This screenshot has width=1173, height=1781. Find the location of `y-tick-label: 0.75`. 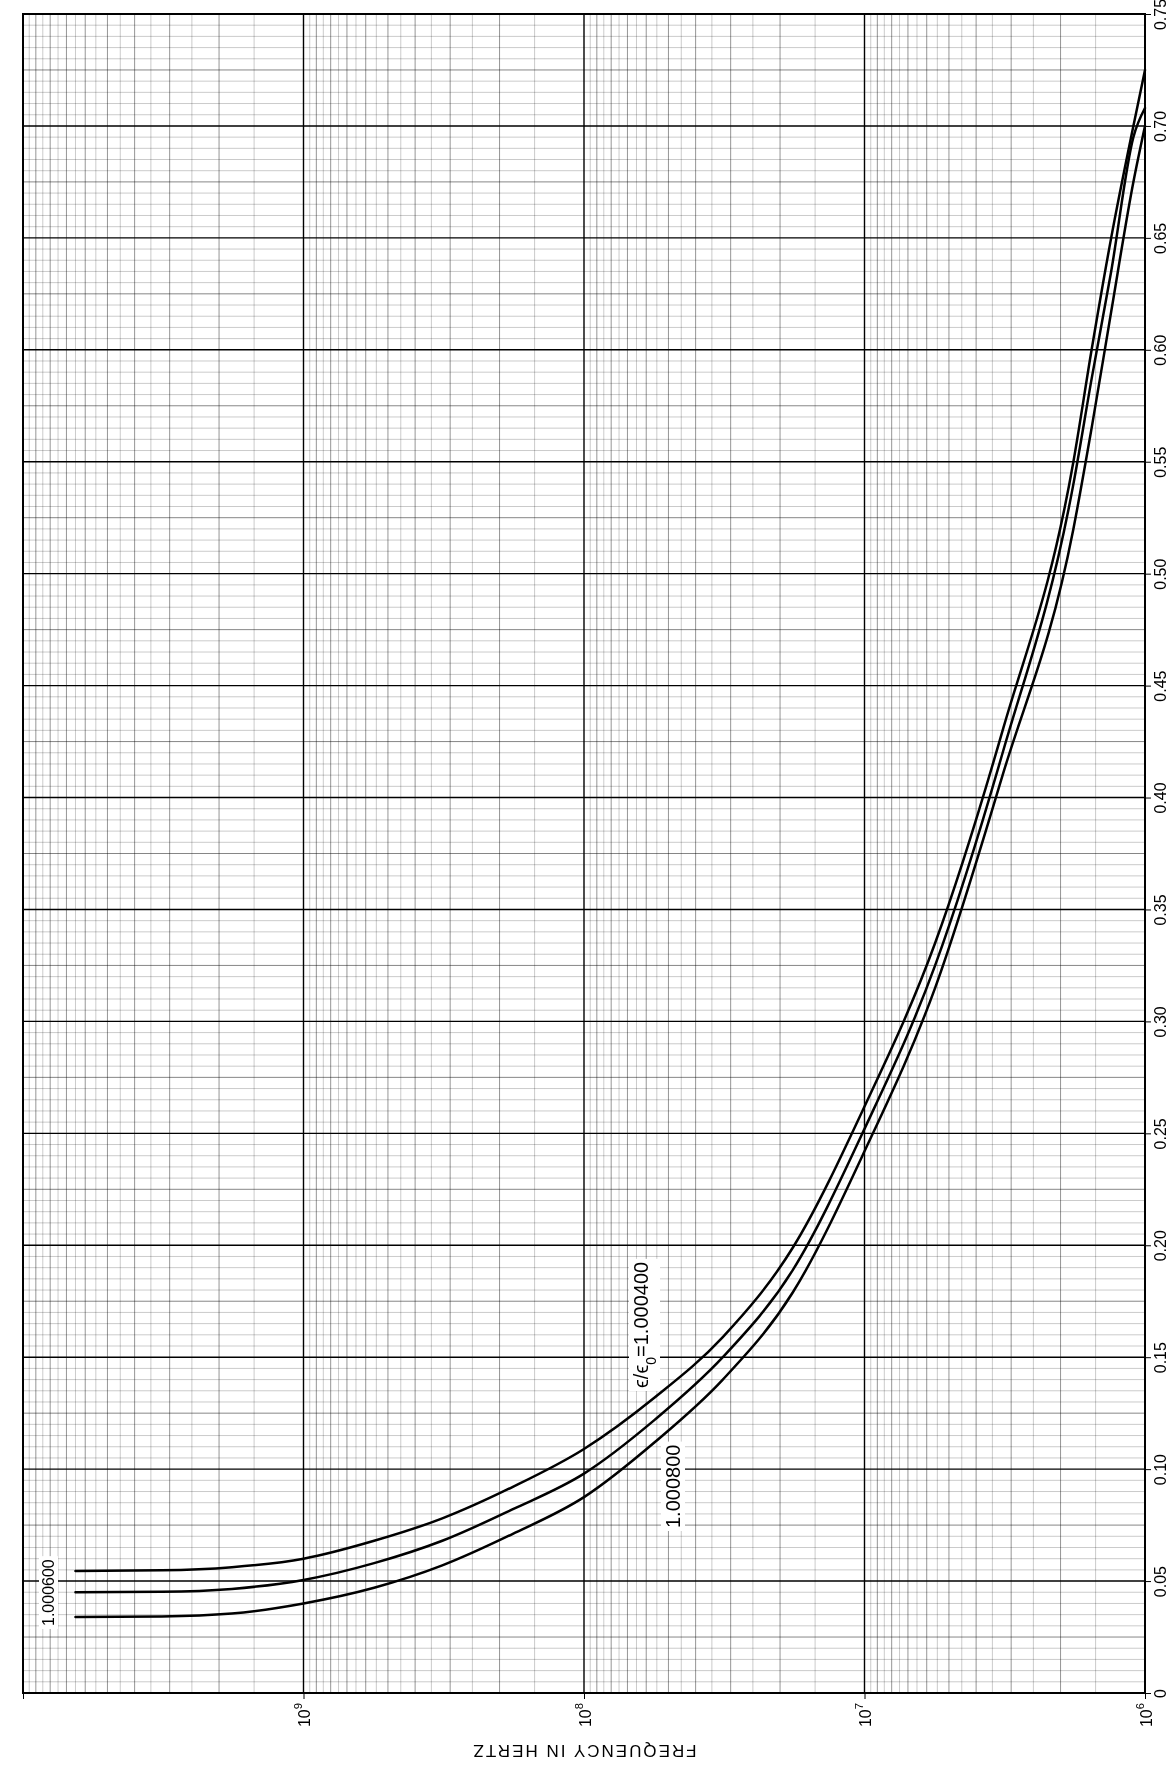

y-tick-label: 0.75 is located at coordinates (1161, 15).